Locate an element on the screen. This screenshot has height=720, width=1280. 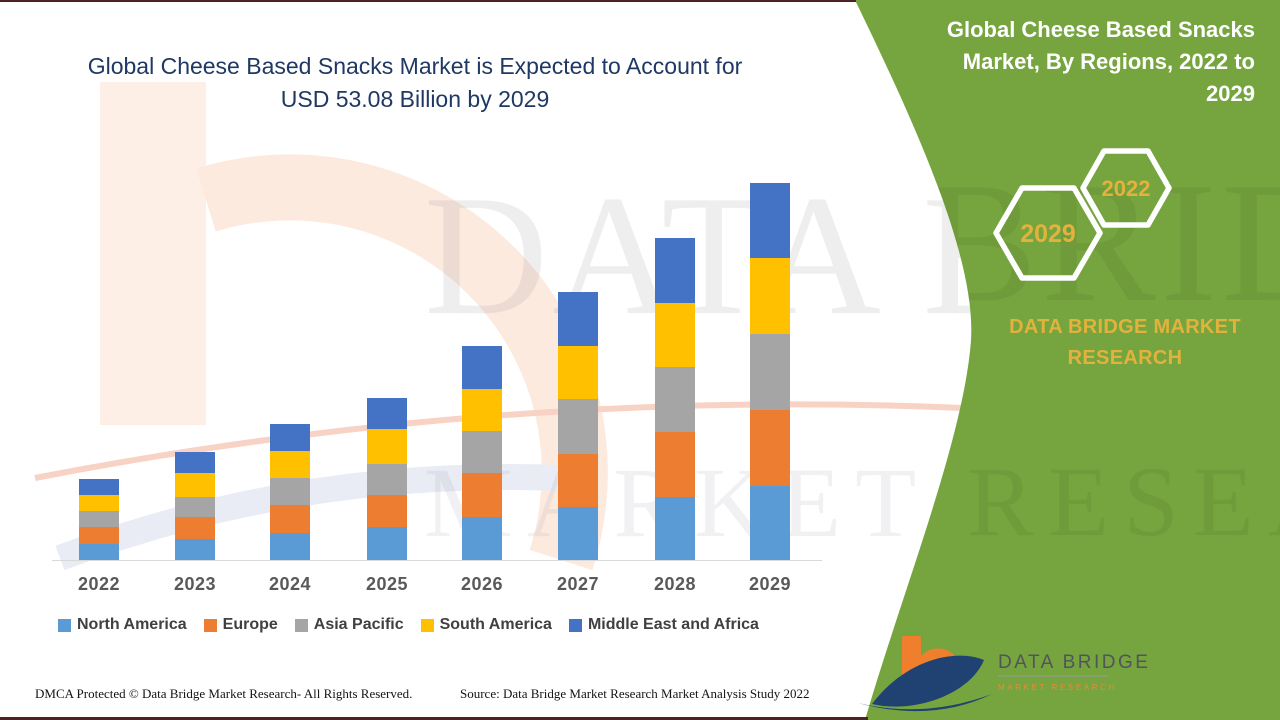
legend-label: South America is located at coordinates (495, 624).